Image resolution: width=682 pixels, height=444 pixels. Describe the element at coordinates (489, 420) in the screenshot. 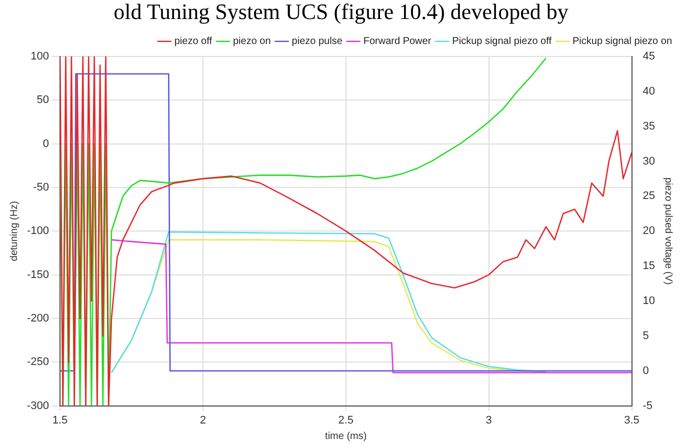

I see `x-tick-label: 3` at that location.